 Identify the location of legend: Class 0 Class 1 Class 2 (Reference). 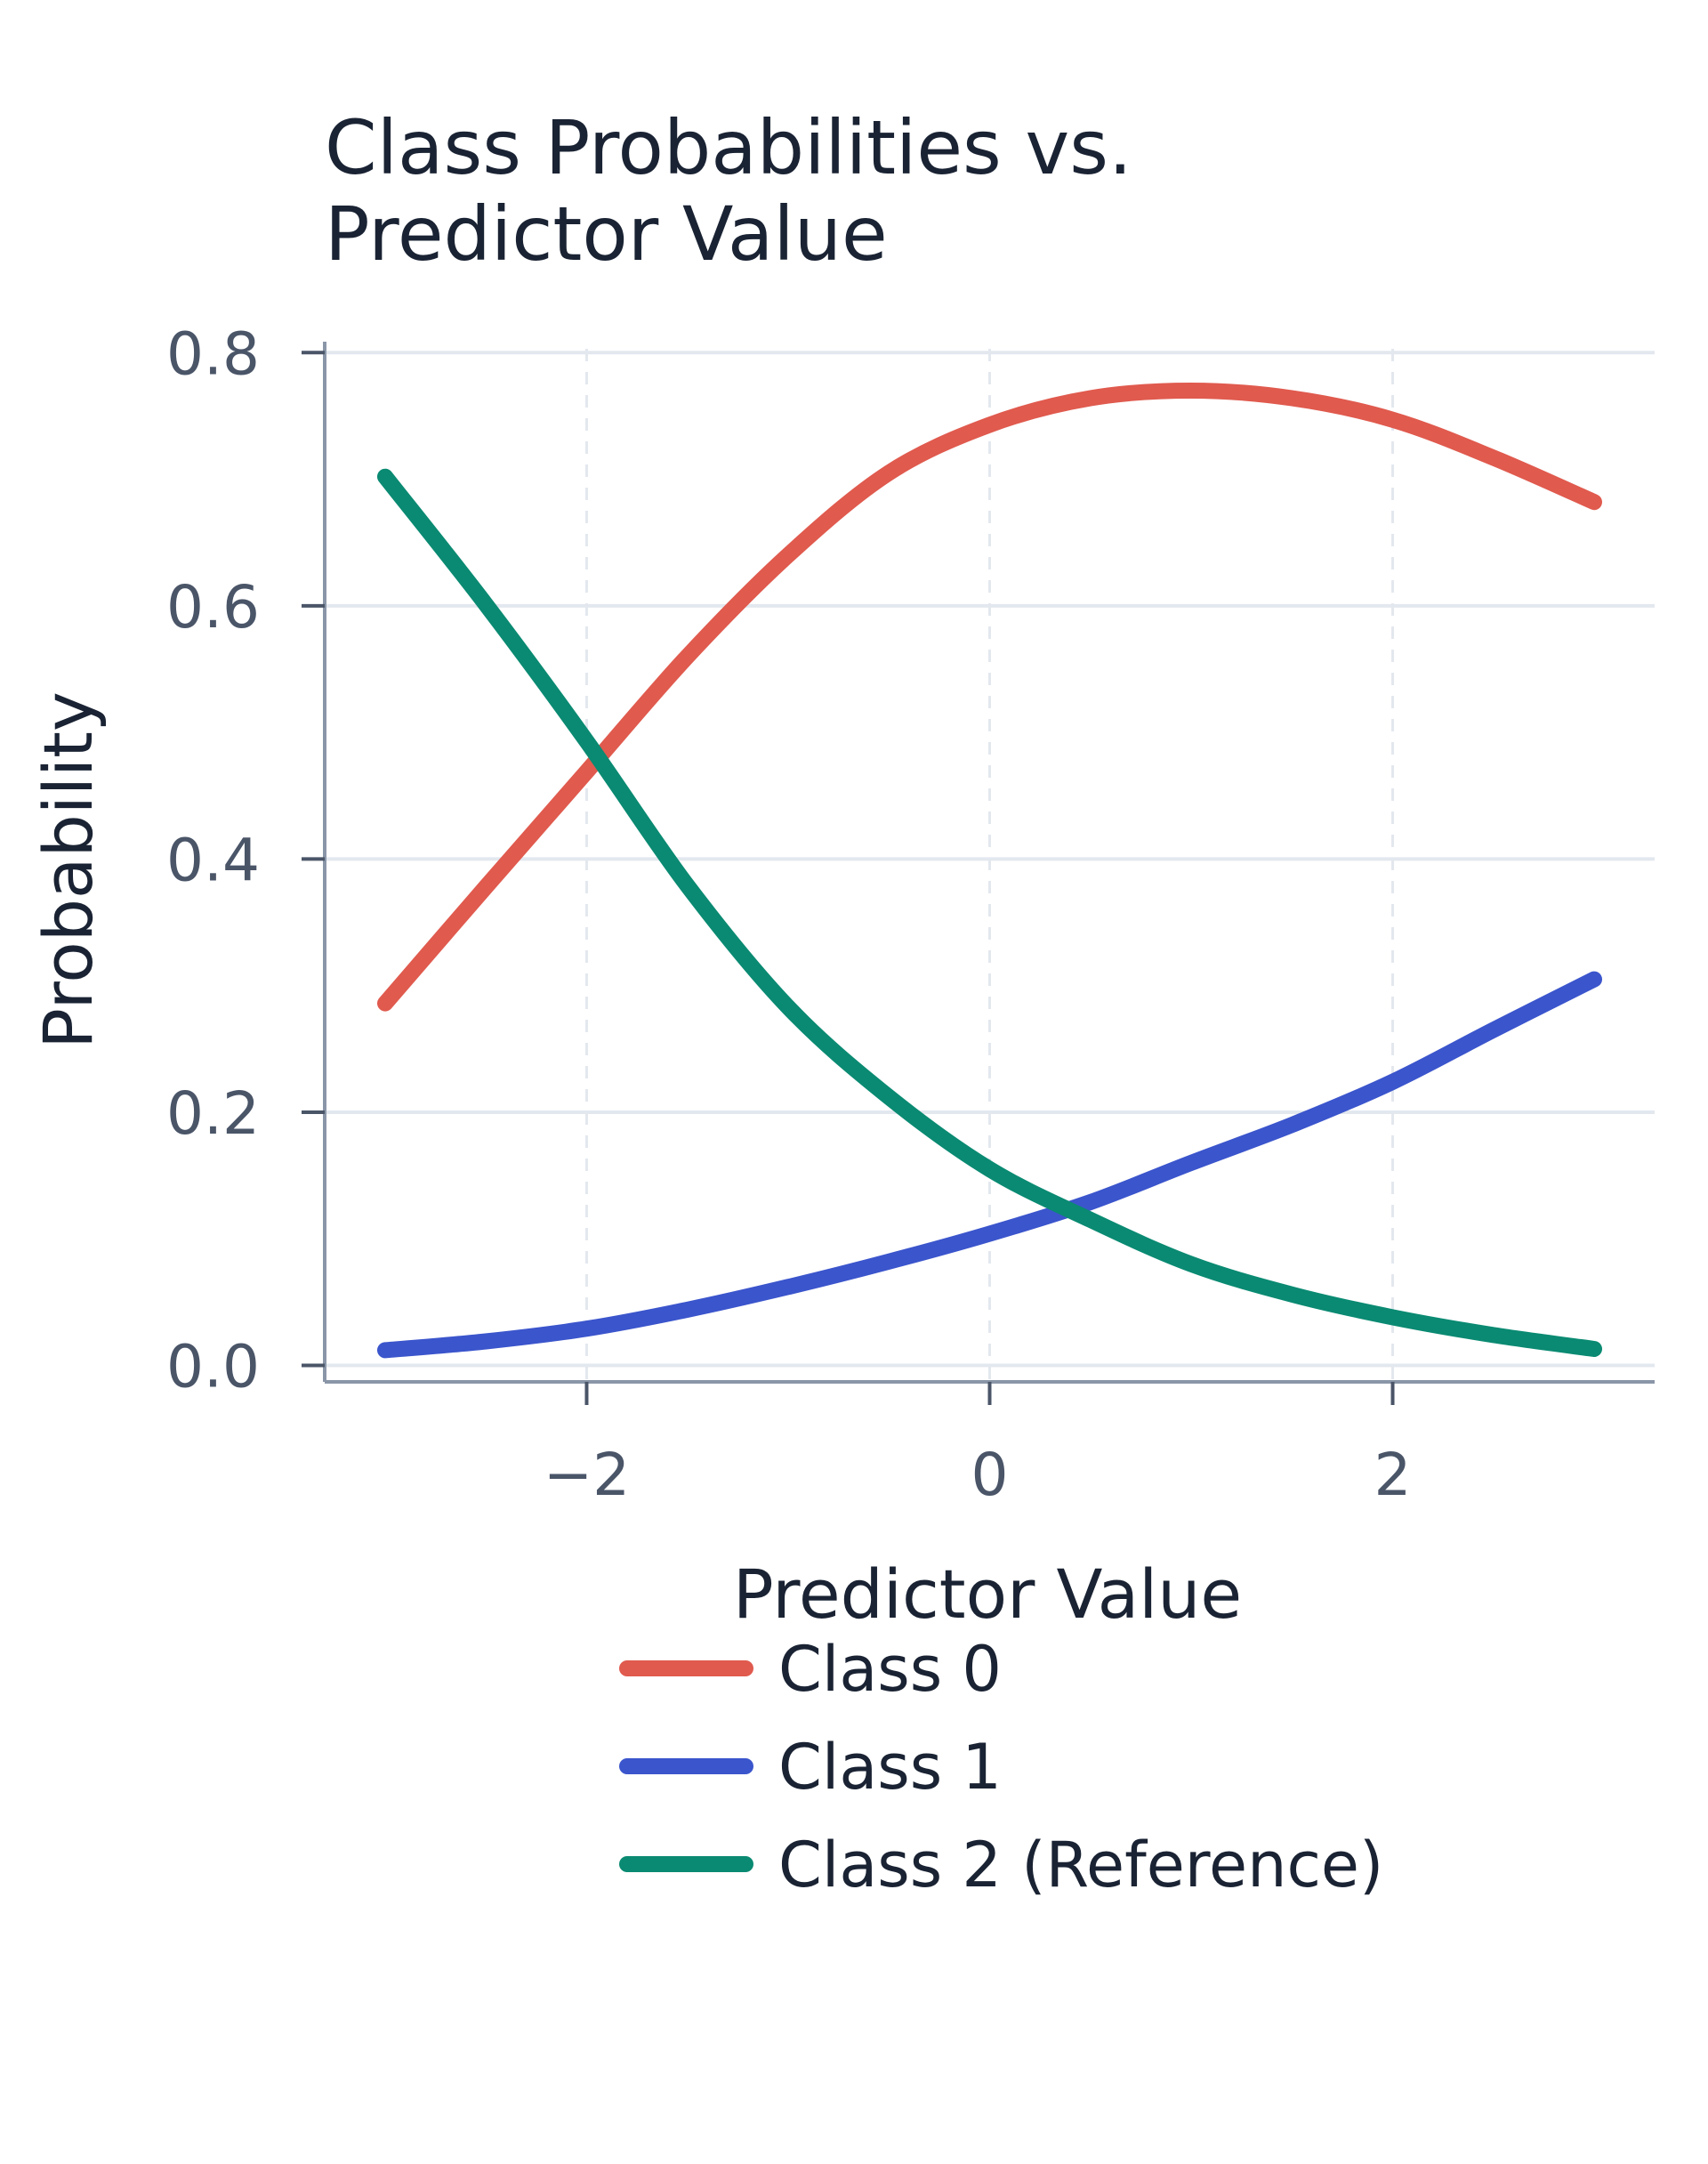
(1001, 1767).